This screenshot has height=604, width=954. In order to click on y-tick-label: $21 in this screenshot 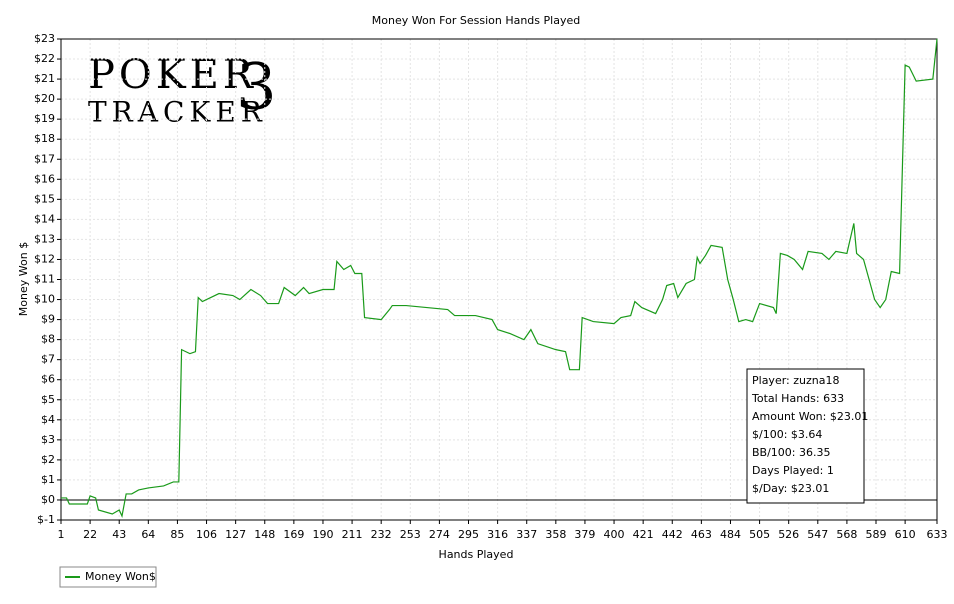, I will do `click(44, 78)`.